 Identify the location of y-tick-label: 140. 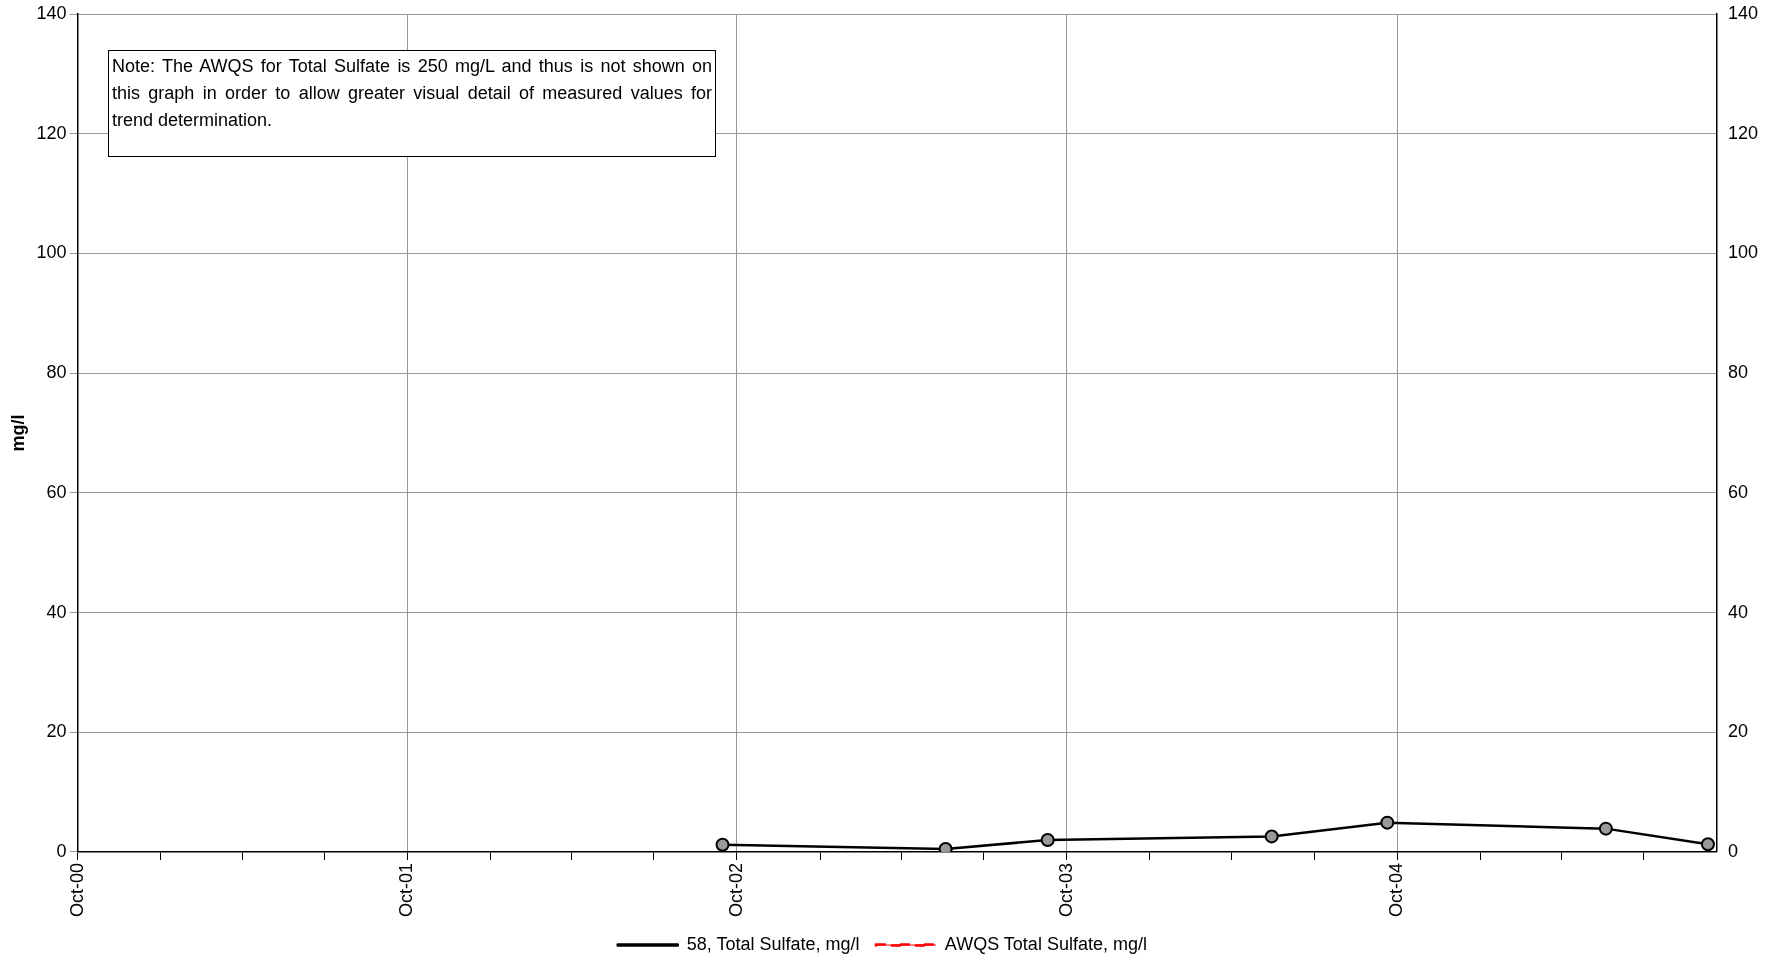
(51, 12).